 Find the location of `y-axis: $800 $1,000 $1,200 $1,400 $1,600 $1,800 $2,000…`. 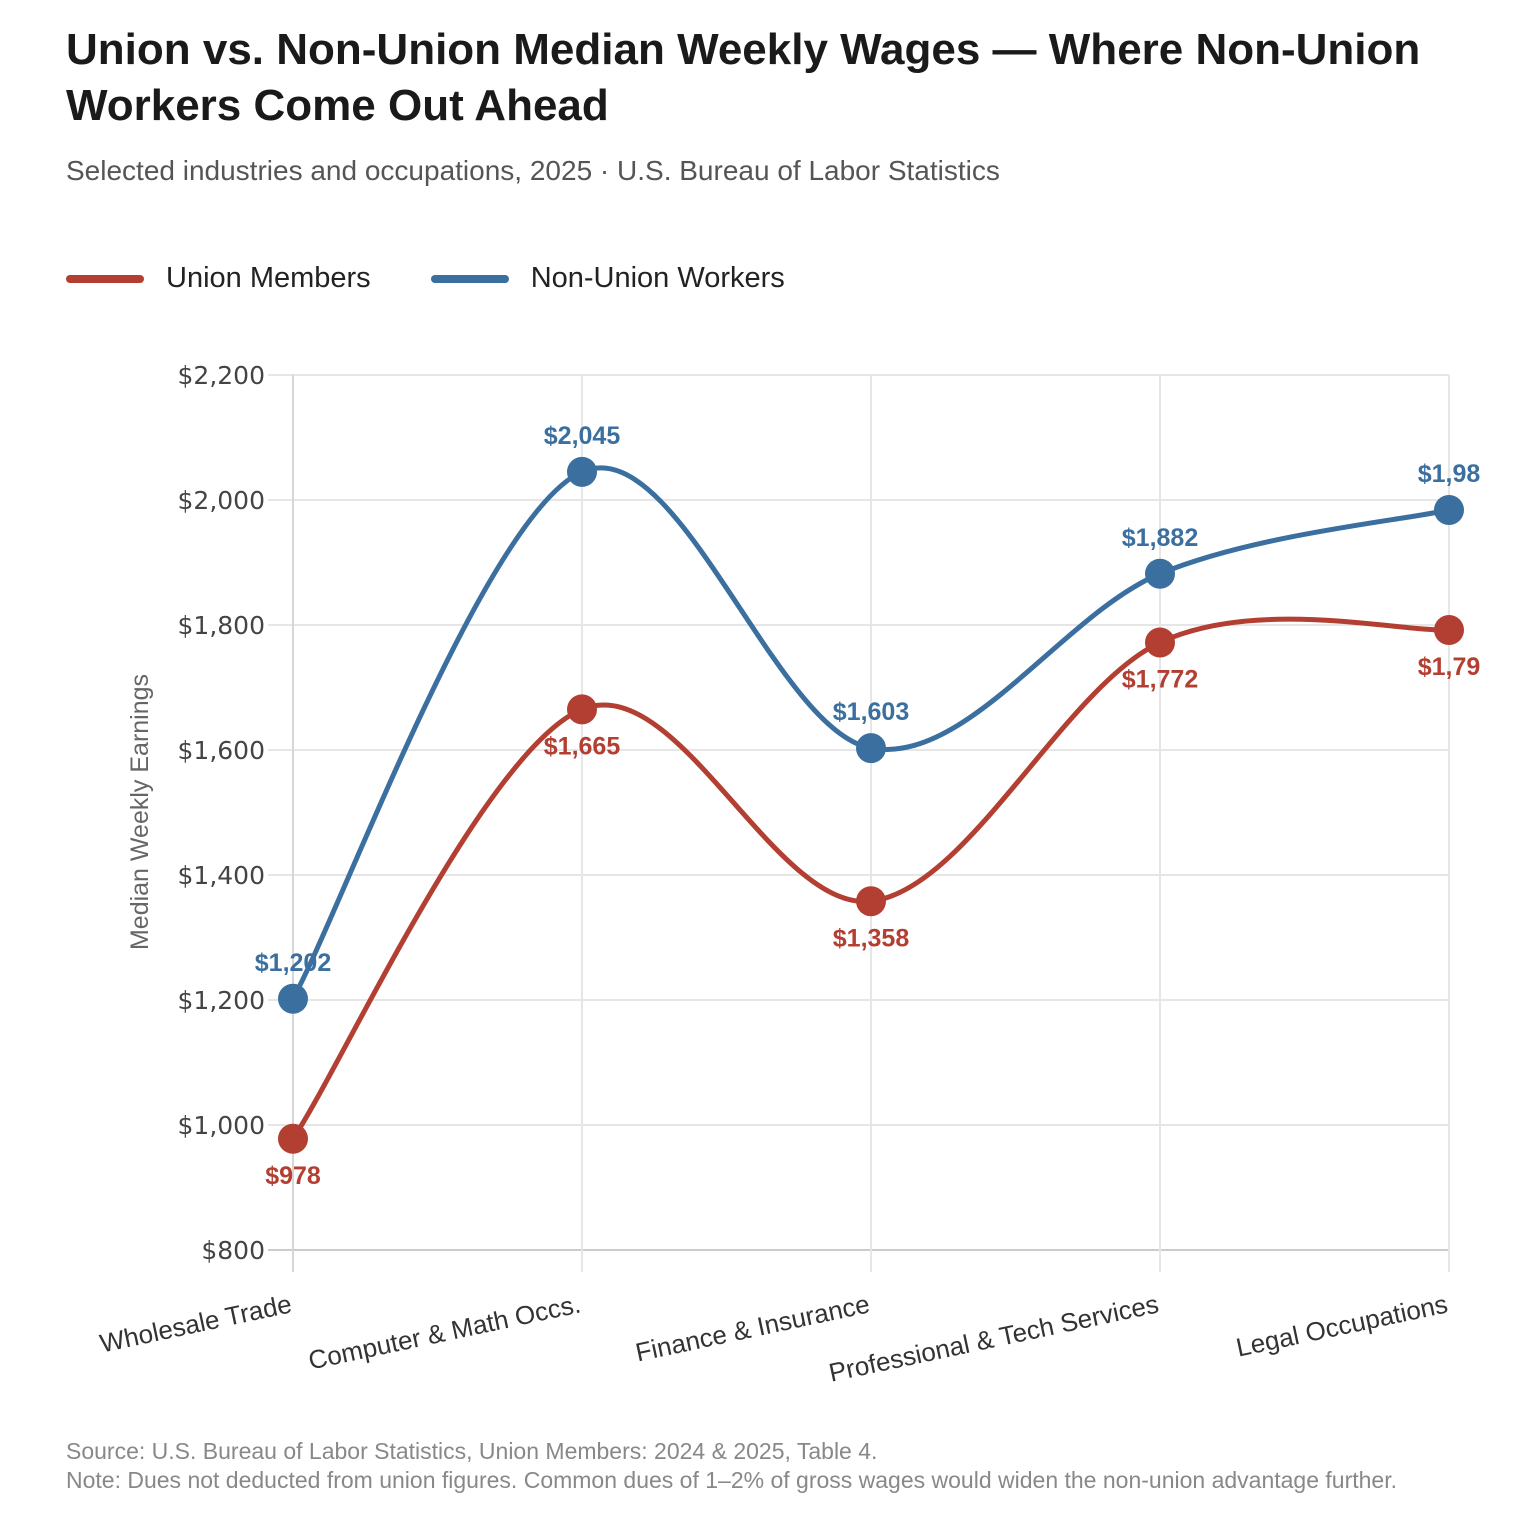

y-axis: $800 $1,000 $1,200 $1,400 $1,600 $1,800 $2,000… is located at coordinates (221, 813).